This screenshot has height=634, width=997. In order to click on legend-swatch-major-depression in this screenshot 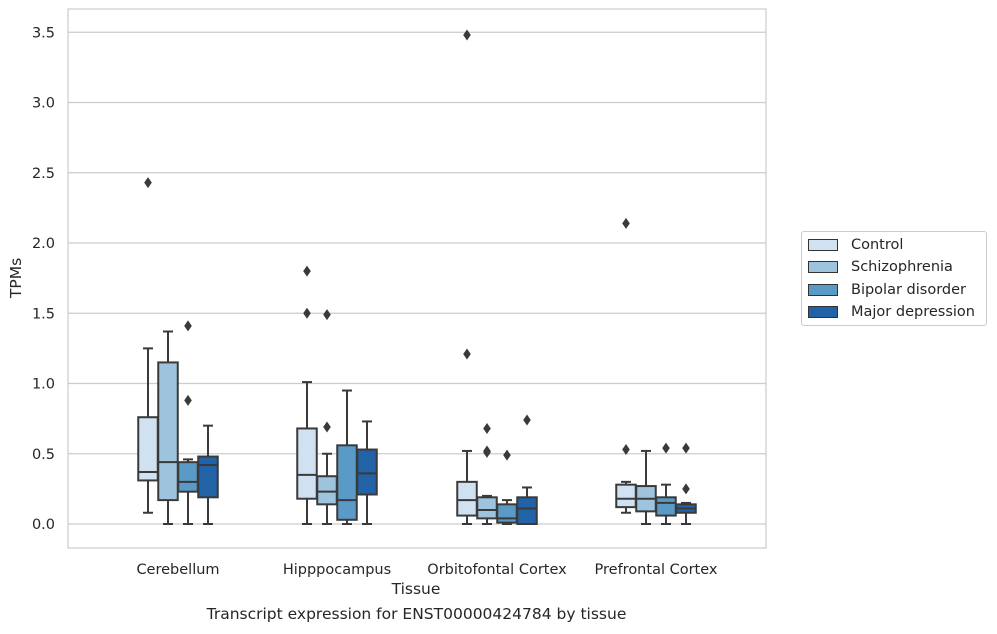, I will do `click(823, 312)`.